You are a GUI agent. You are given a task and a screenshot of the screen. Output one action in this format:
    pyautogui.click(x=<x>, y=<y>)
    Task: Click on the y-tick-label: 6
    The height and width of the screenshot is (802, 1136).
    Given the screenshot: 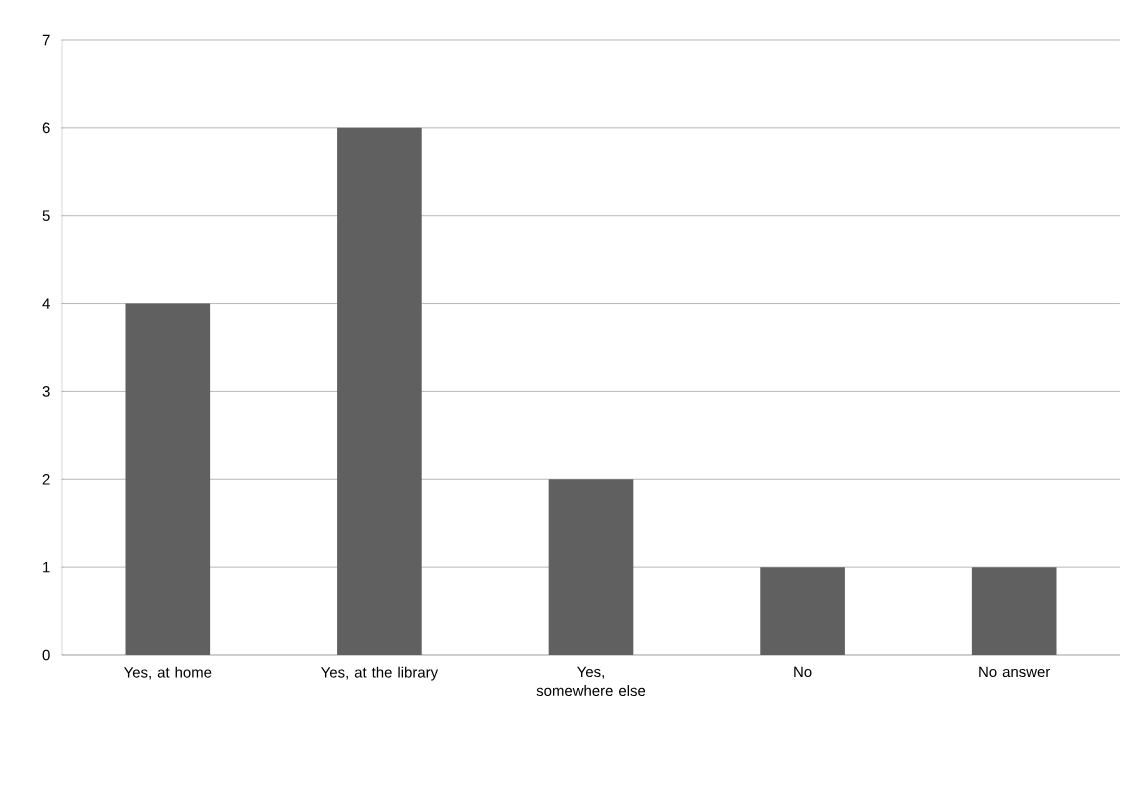 What is the action you would take?
    pyautogui.click(x=46, y=128)
    